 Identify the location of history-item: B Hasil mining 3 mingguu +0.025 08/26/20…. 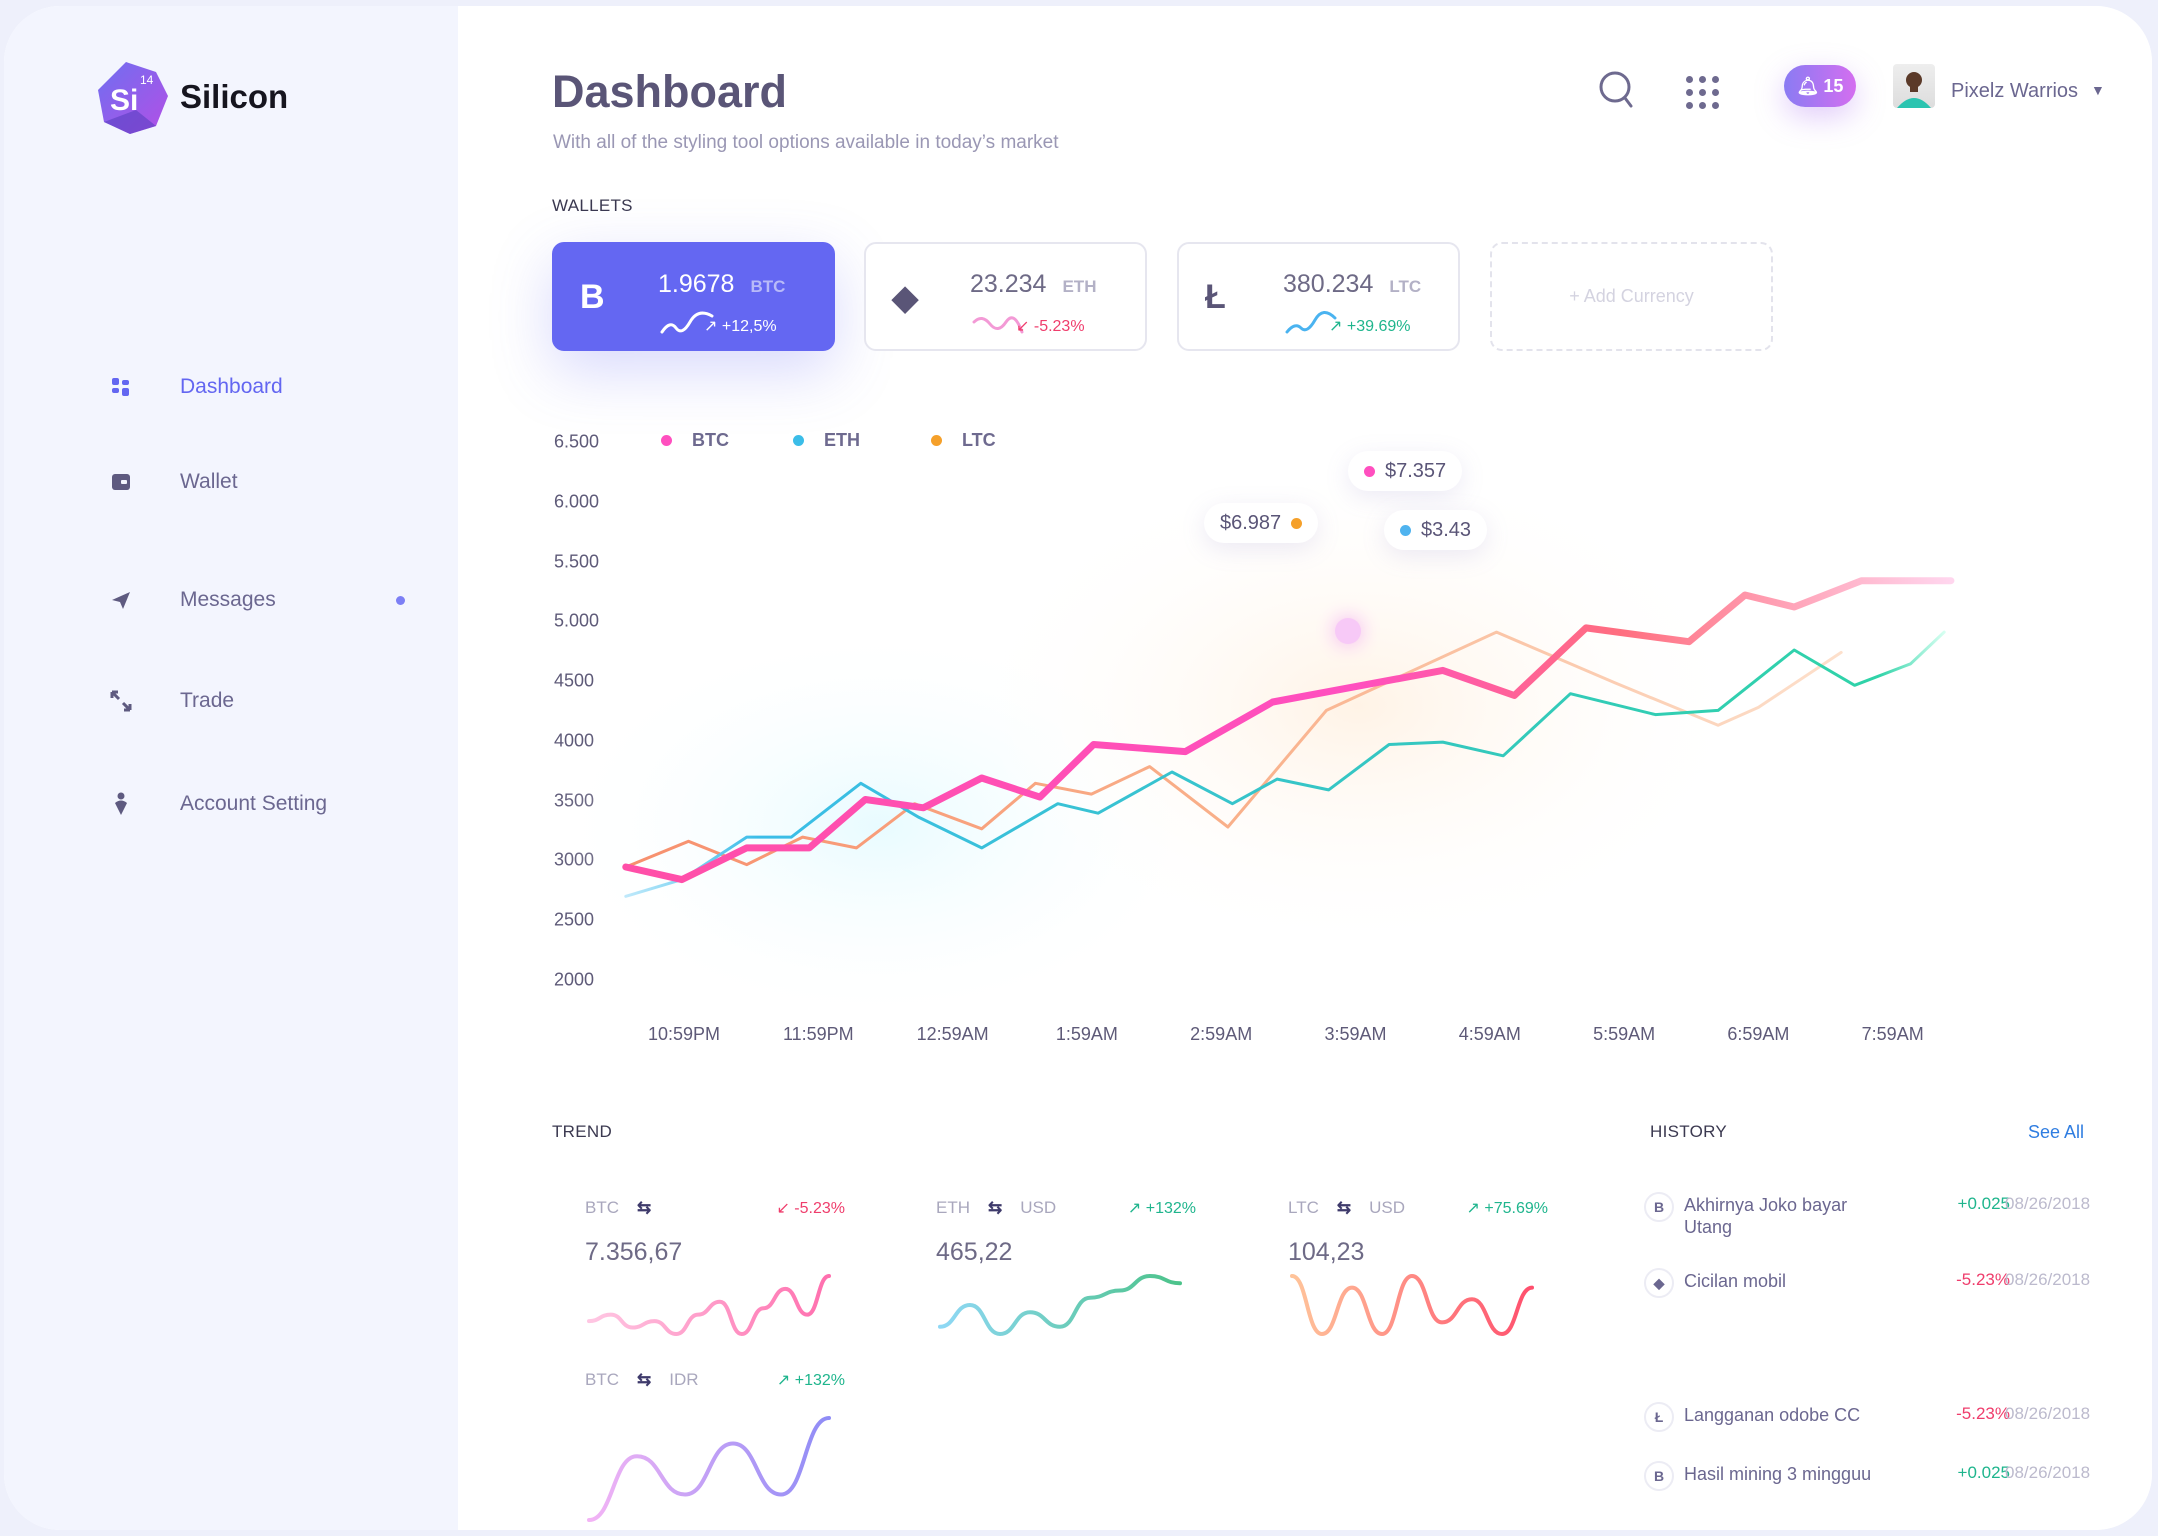
(1874, 1481).